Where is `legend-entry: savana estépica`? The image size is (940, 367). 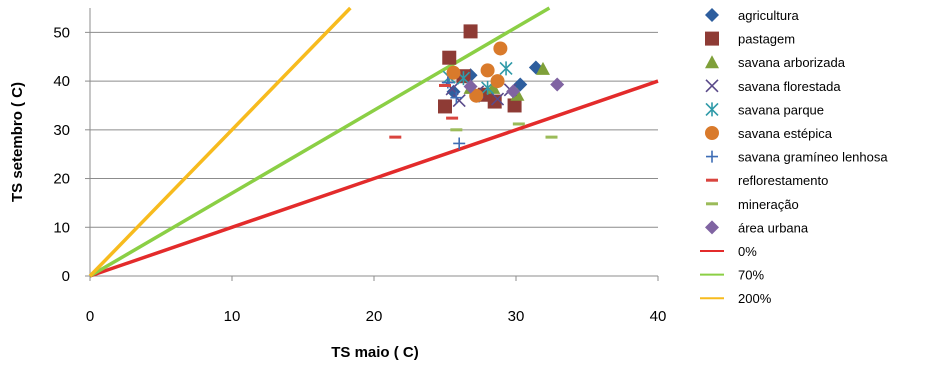 legend-entry: savana estépica is located at coordinates (769, 133).